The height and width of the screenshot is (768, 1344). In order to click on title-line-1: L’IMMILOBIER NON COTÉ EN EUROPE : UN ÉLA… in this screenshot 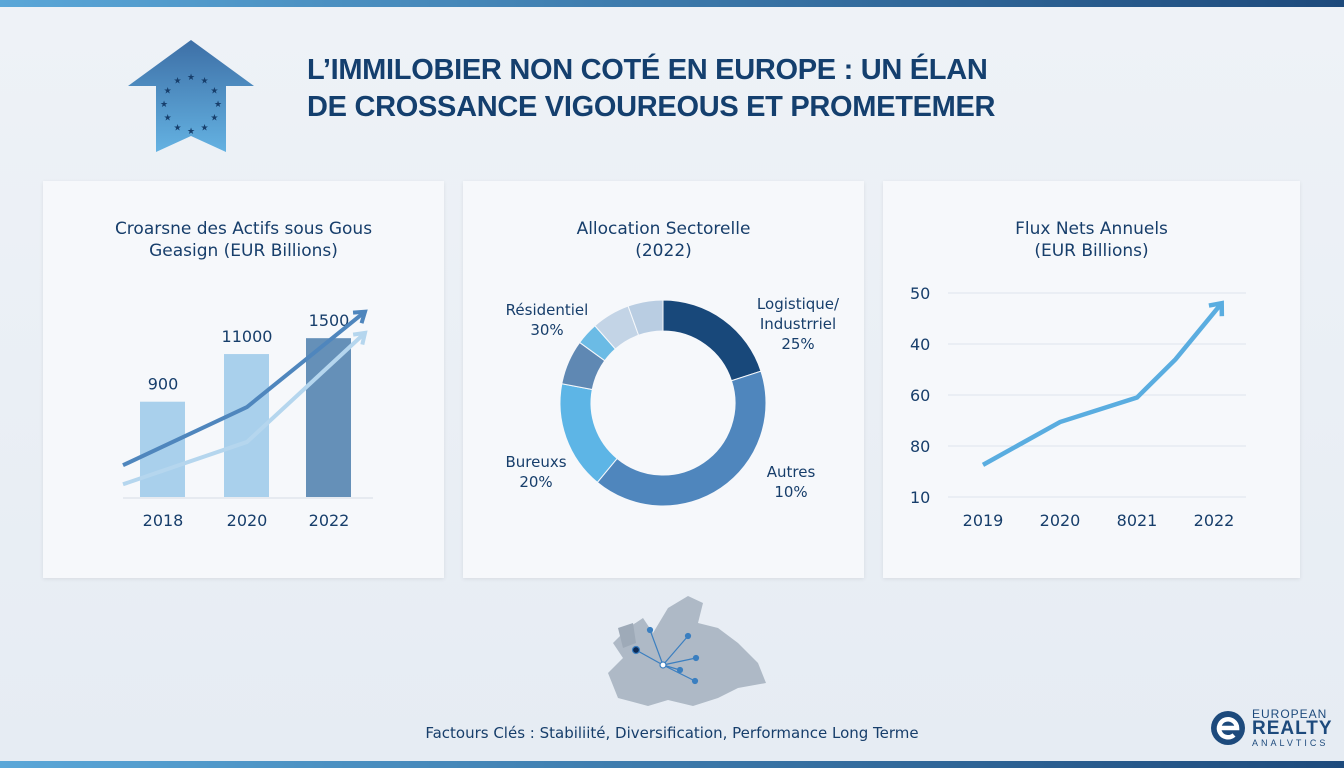, I will do `click(647, 70)`.